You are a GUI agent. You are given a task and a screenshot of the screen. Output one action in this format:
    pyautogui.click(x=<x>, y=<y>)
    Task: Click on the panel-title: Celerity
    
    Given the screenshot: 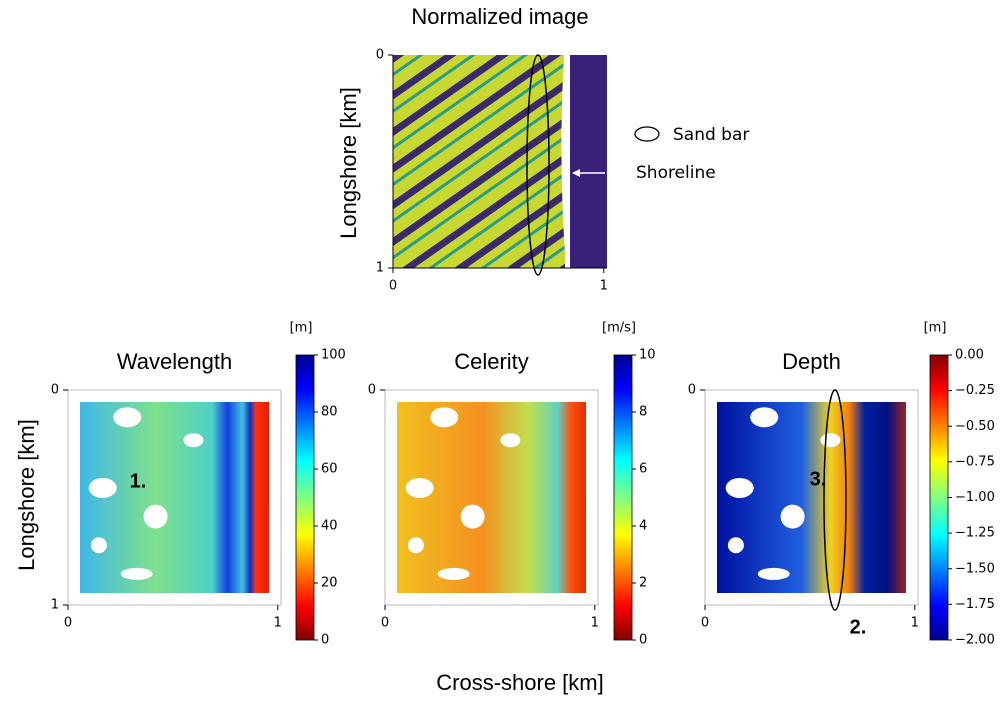 What is the action you would take?
    pyautogui.click(x=491, y=361)
    